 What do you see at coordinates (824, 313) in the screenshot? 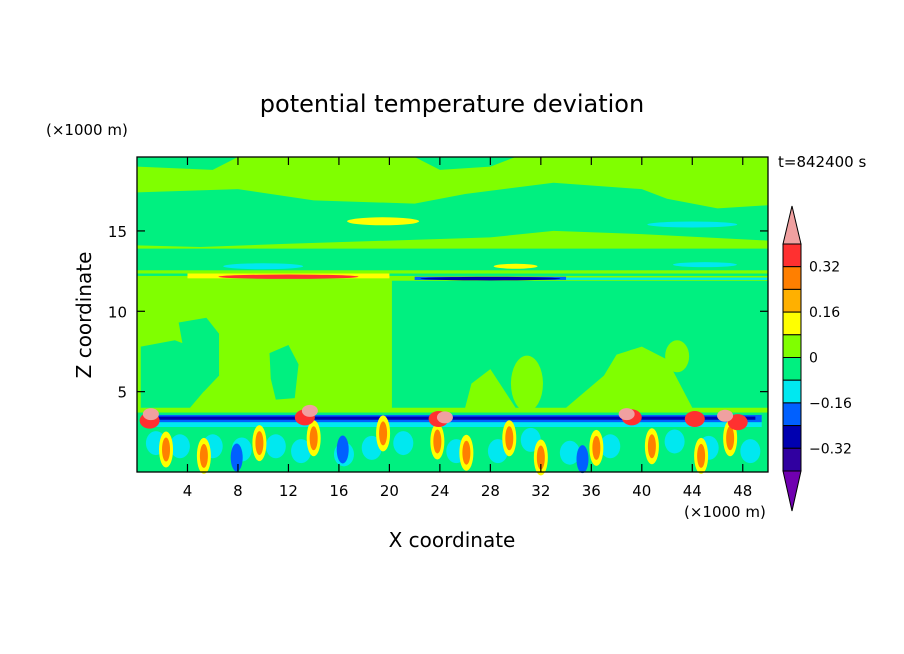
I see `colorbar-label: 0.16` at bounding box center [824, 313].